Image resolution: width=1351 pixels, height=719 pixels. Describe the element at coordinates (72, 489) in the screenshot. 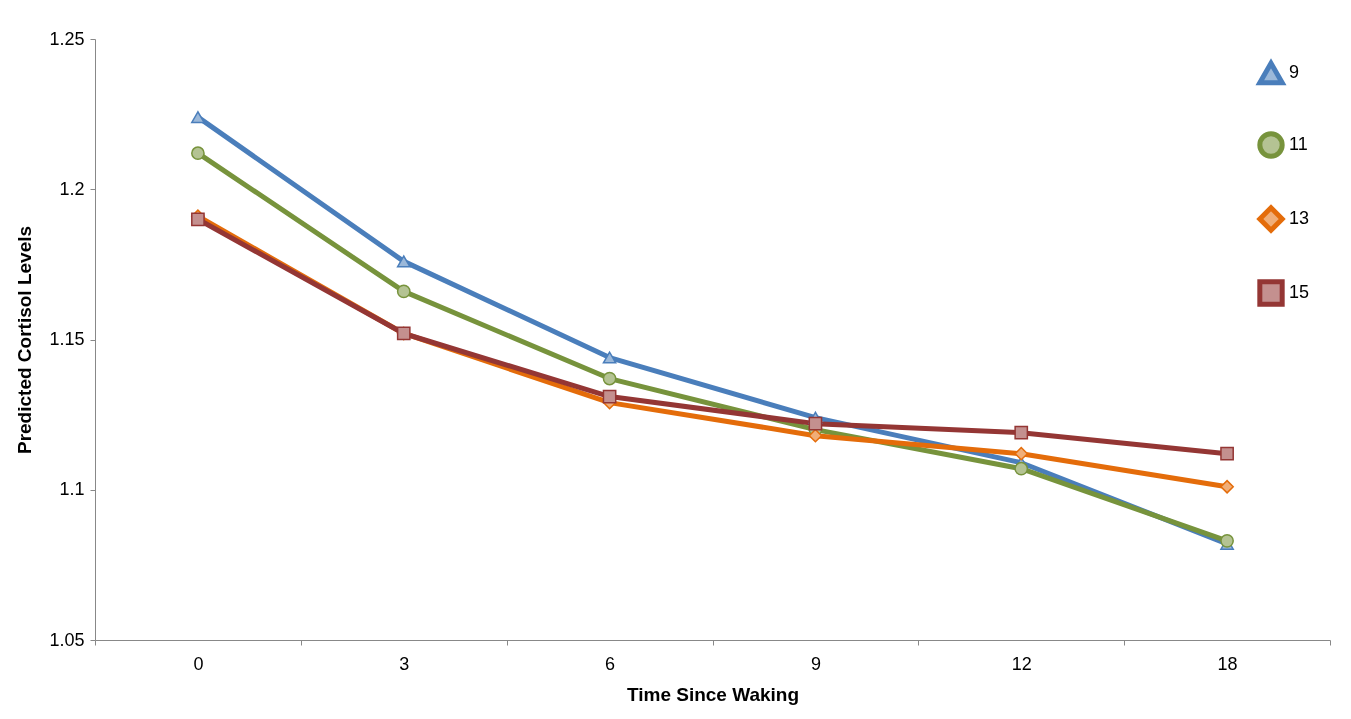

I see `y-tick-label: 1.1` at that location.